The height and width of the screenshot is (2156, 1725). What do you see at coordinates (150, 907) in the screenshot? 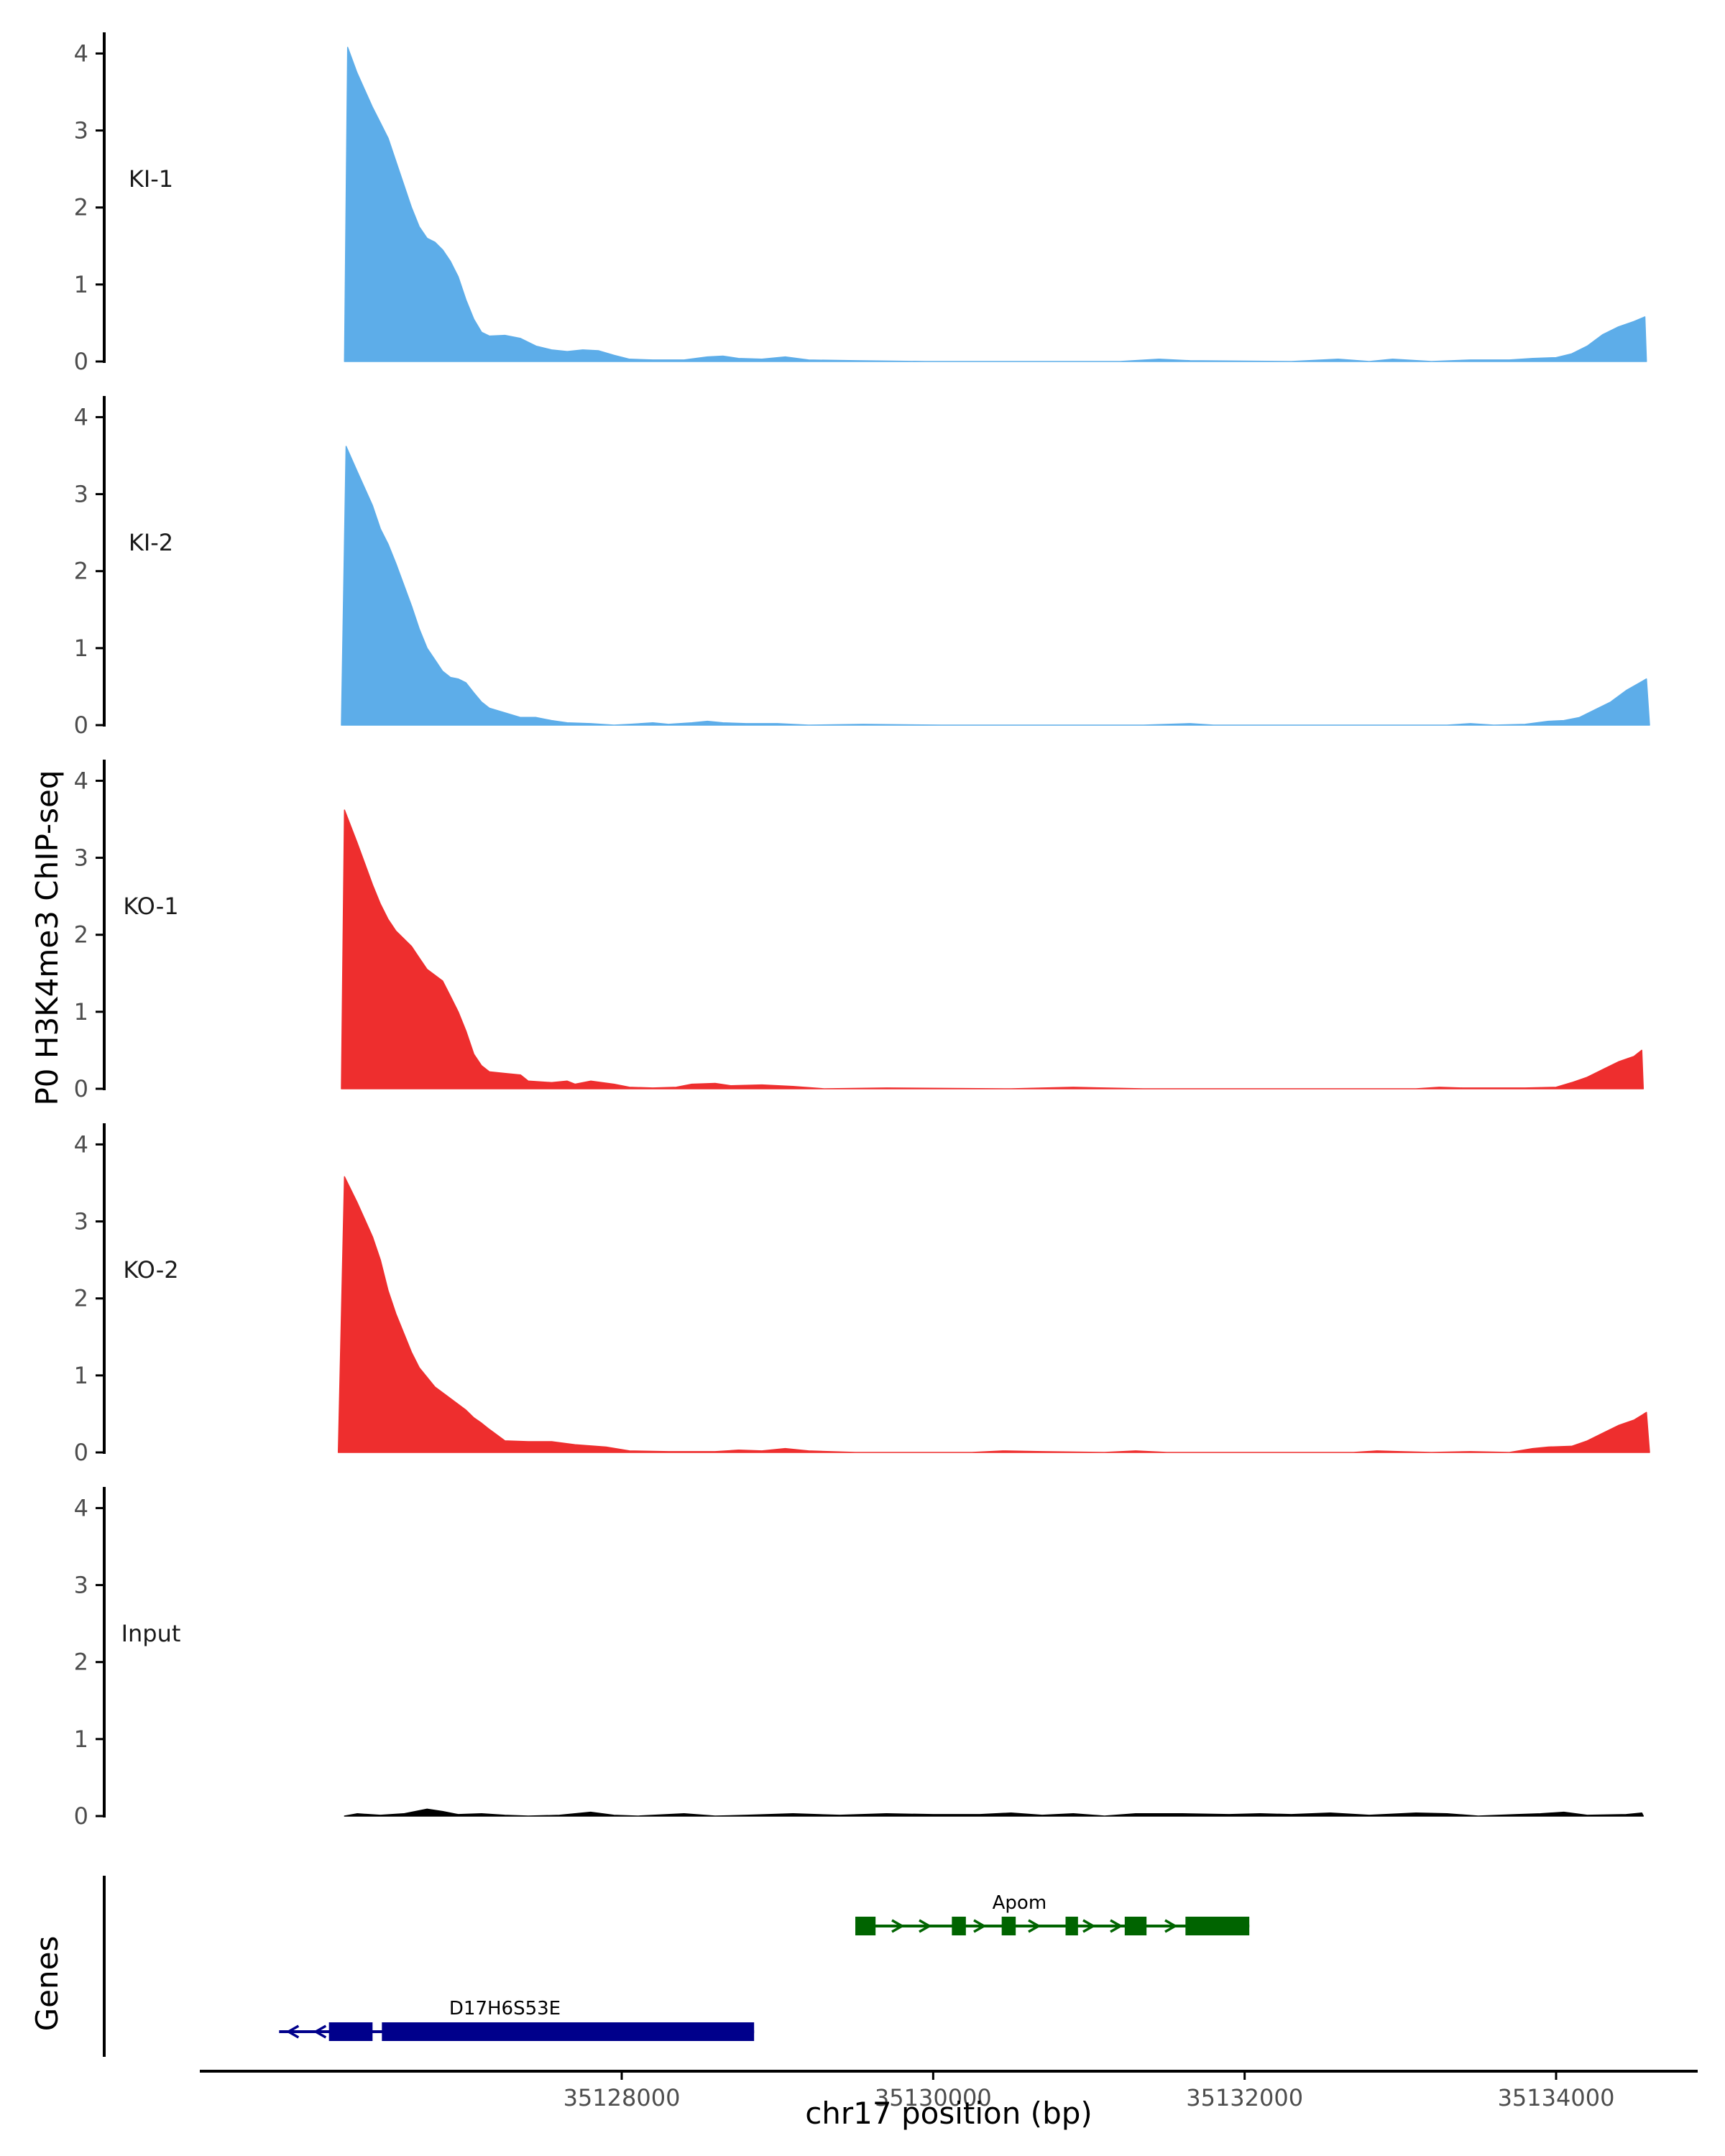
I see `track-label-ko-1: KO-1` at bounding box center [150, 907].